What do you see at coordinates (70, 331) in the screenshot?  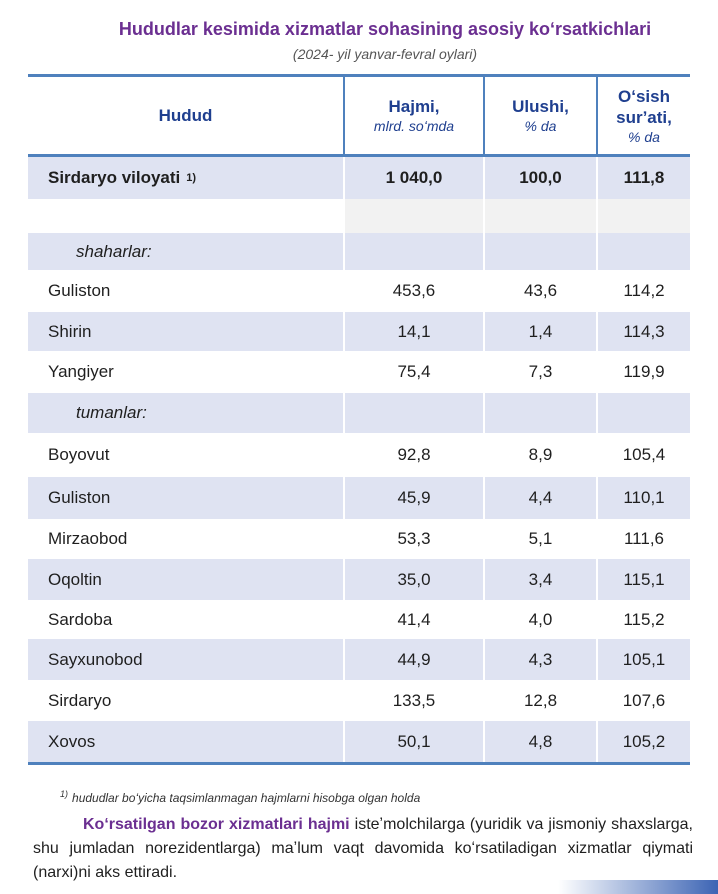 I see `region-name: Shirin` at bounding box center [70, 331].